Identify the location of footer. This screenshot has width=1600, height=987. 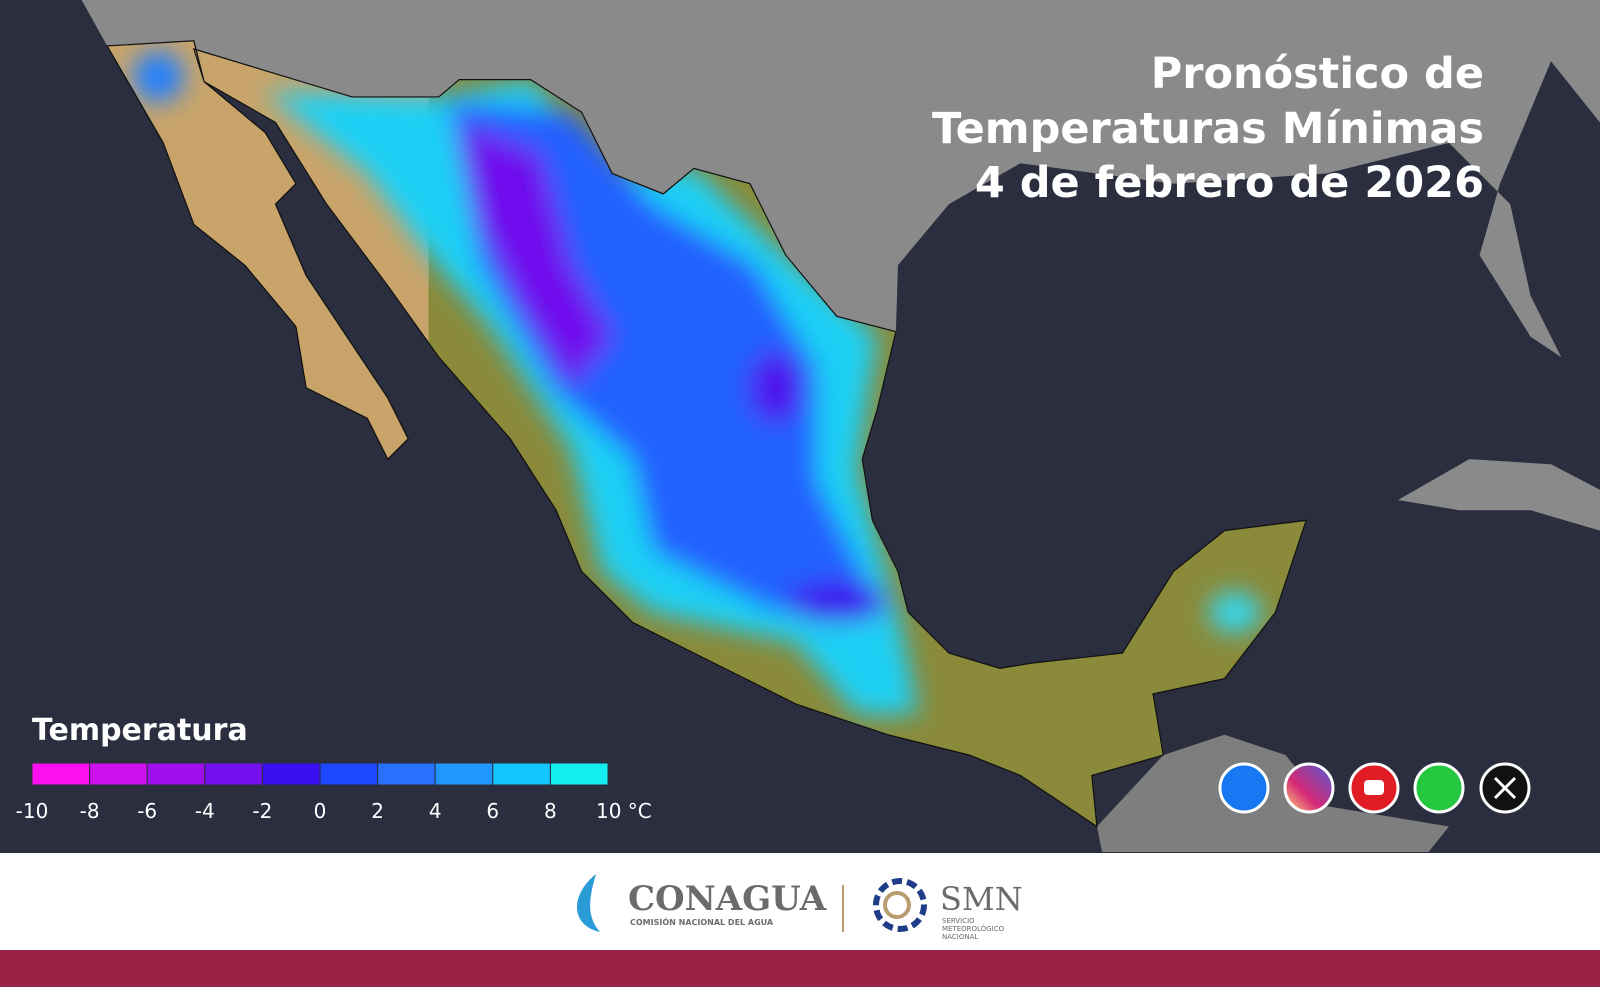
(800, 901).